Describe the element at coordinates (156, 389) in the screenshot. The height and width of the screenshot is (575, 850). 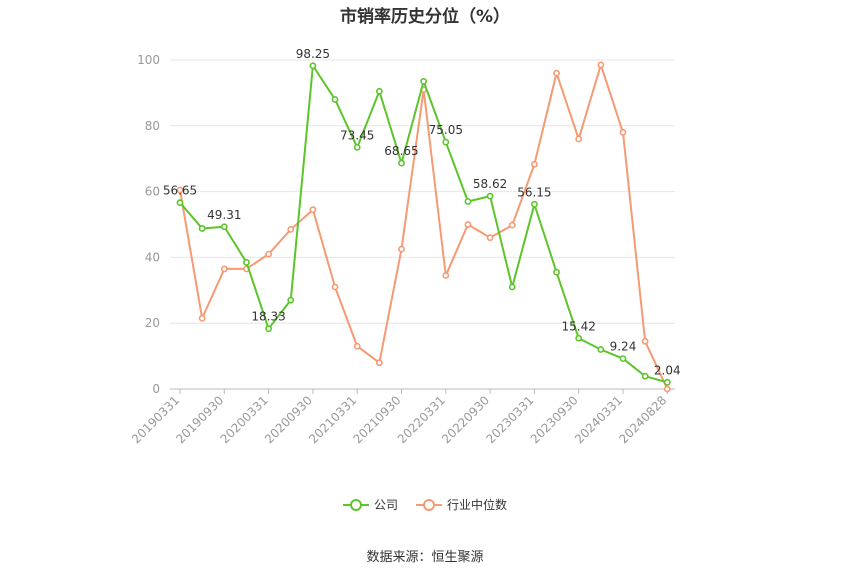
I see `y-tick-label: 0` at that location.